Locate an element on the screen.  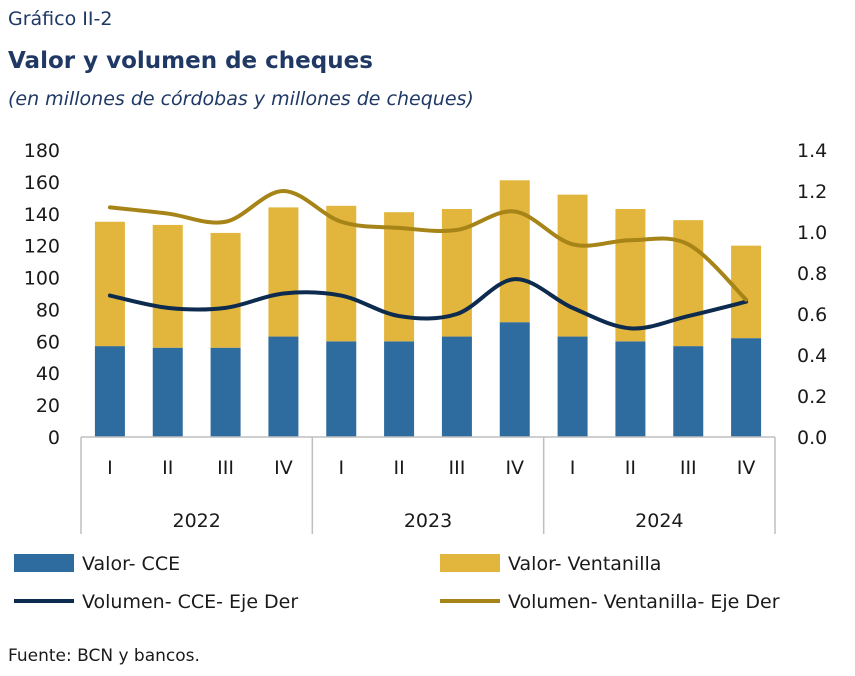
legend-valor-cce-label: Valor- CCE is located at coordinates (131, 564).